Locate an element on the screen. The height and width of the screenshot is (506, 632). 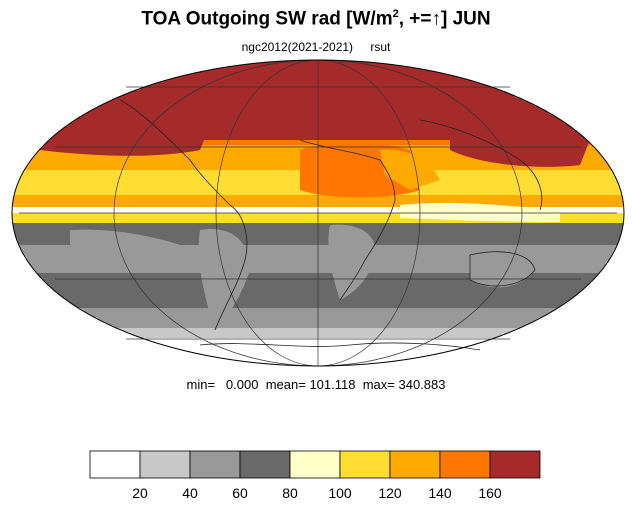
title-prefix: TOA Outgoing SW rad [W/m is located at coordinates (267, 19).